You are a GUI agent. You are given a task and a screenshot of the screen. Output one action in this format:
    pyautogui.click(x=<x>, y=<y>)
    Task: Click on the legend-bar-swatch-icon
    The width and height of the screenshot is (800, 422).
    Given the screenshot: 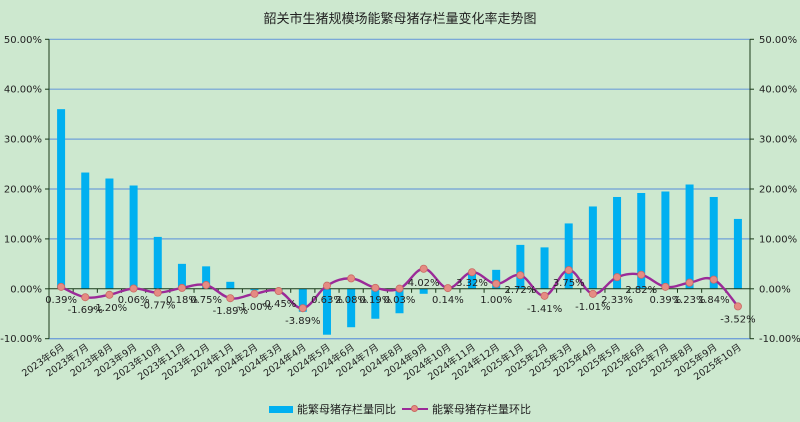 What is the action you would take?
    pyautogui.click(x=281, y=409)
    